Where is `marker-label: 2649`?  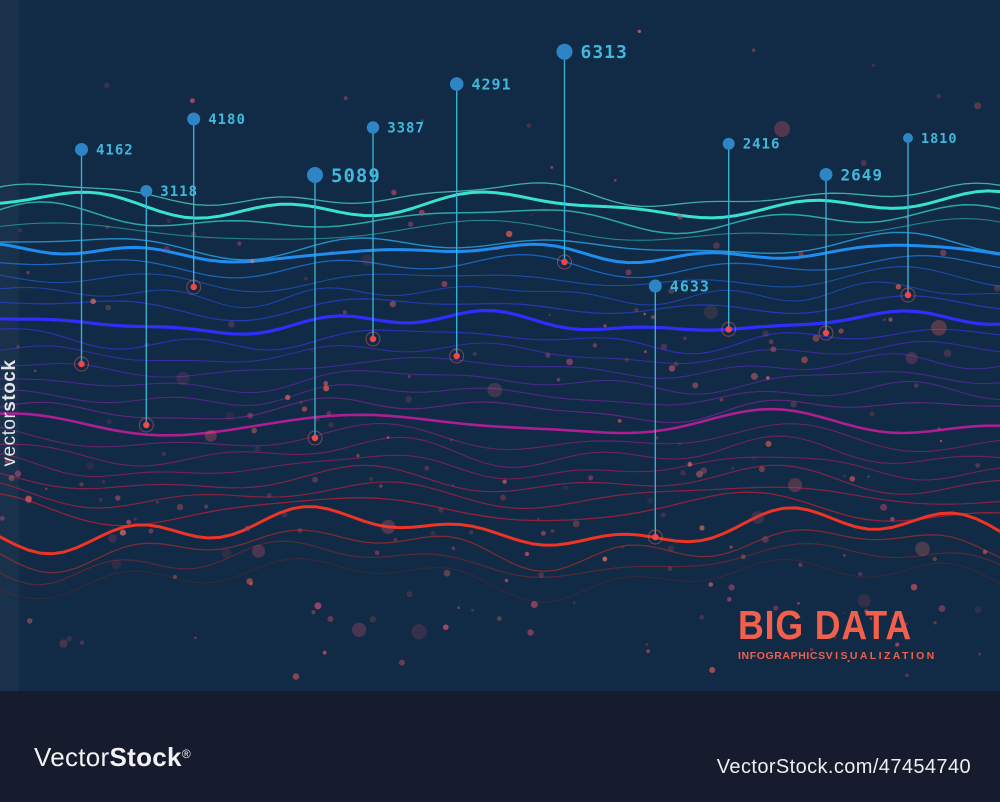 marker-label: 2649 is located at coordinates (862, 174).